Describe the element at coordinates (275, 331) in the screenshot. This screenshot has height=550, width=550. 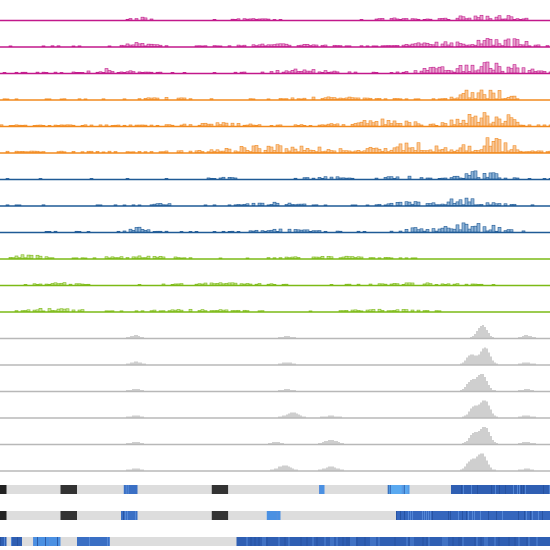
I see `coverage-area` at that location.